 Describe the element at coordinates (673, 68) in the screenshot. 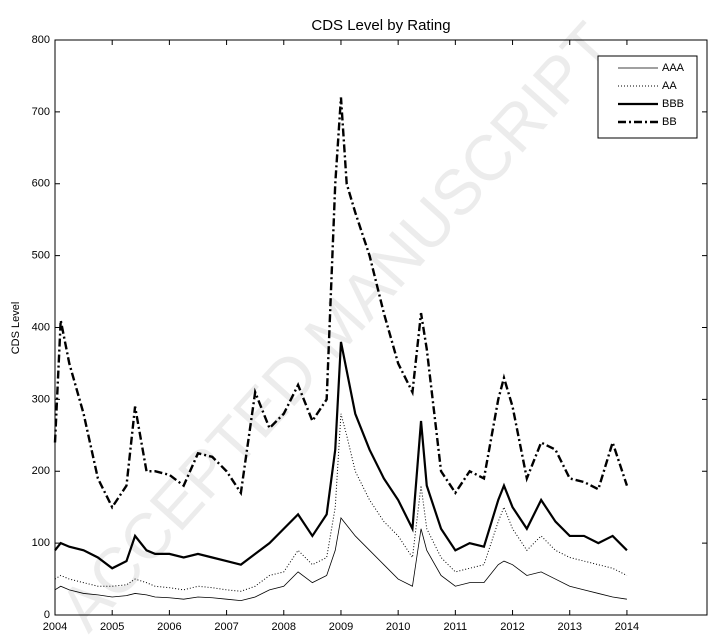

I see `legend-label: AAA` at that location.